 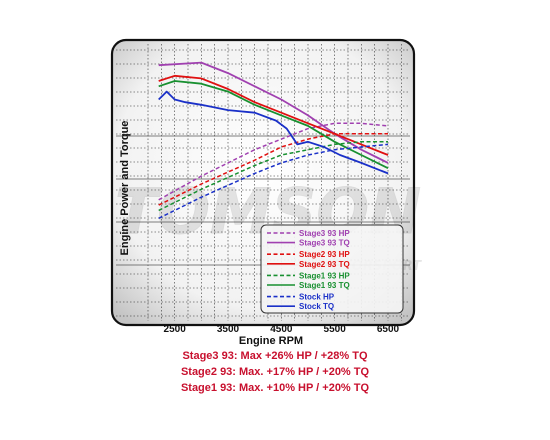 What do you see at coordinates (275, 388) in the screenshot?
I see `summary-stage1: Stage1 93: Max. +10% HP / +20% TQ` at bounding box center [275, 388].